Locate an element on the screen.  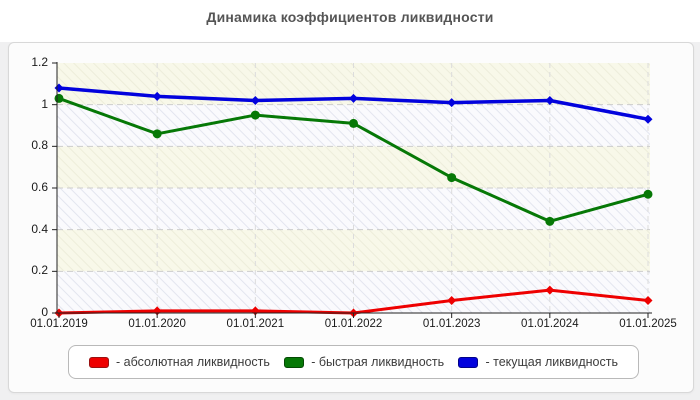
legend-item: - абсолютная ликвидность is located at coordinates (179, 362).